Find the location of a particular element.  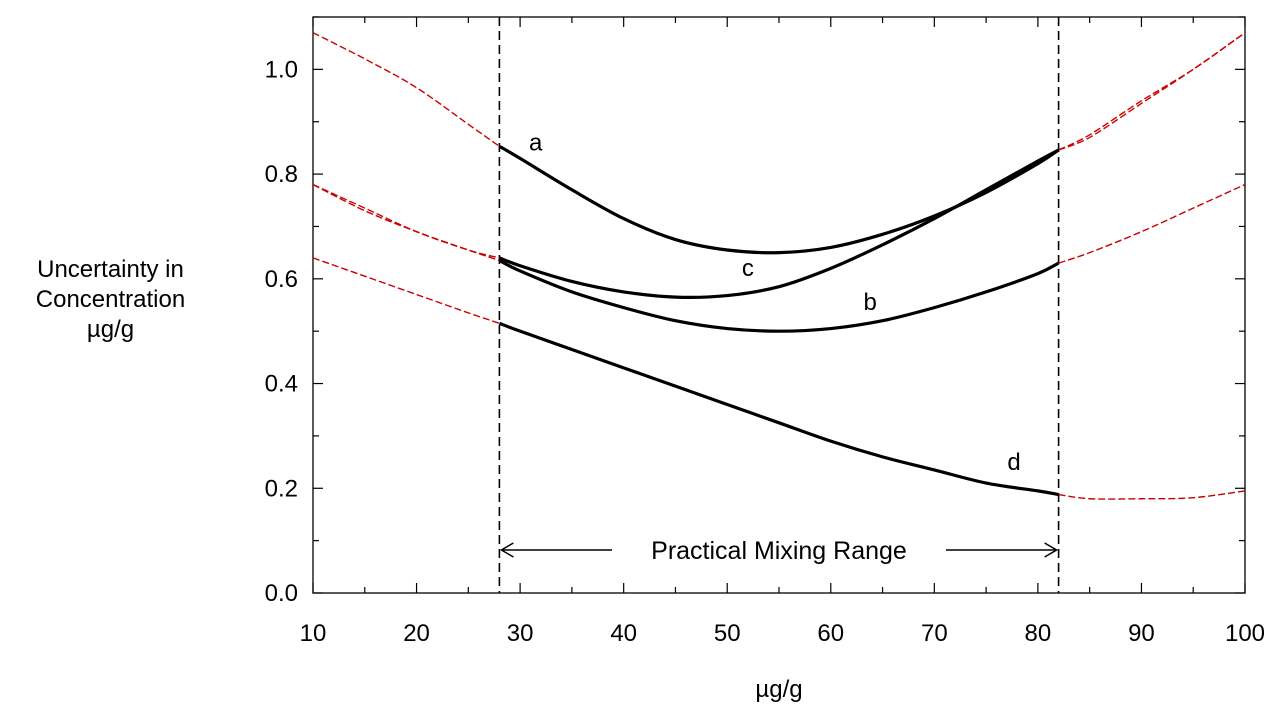

series-b-extrapolated-right is located at coordinates (1152, 223).